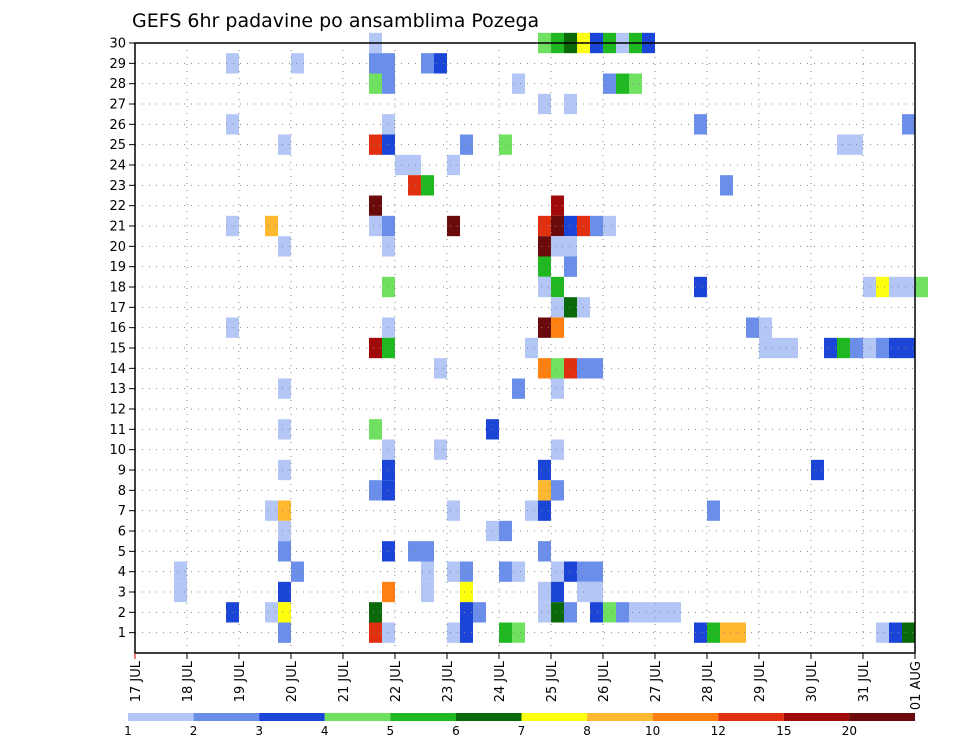 This screenshot has height=742, width=960. I want to click on y-tick-label: 24, so click(117, 166).